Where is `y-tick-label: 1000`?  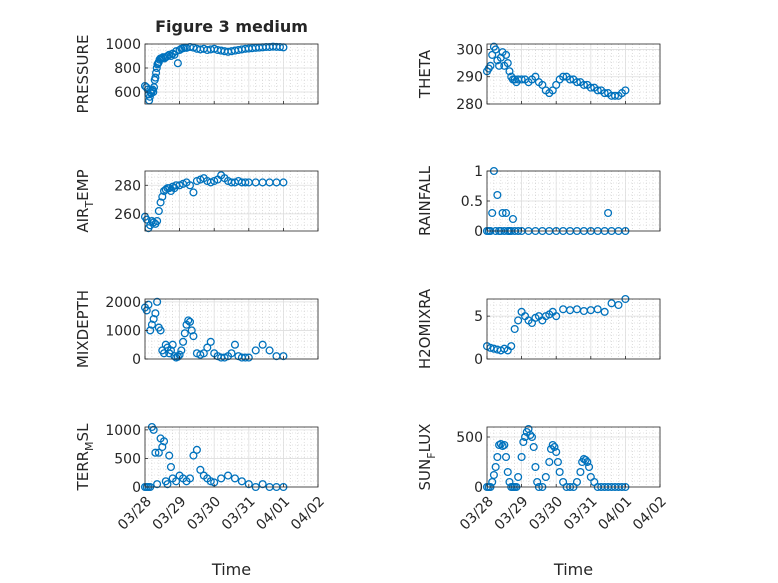
y-tick-label: 1000 is located at coordinates (123, 431).